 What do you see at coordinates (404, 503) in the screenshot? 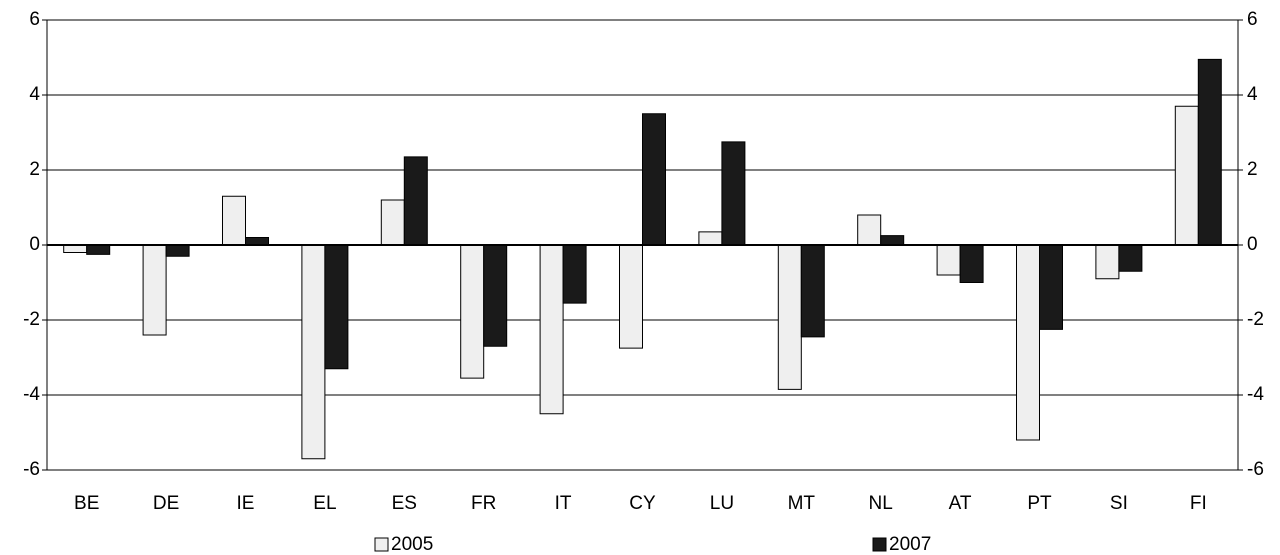
I see `x-tick-label: ES` at bounding box center [404, 503].